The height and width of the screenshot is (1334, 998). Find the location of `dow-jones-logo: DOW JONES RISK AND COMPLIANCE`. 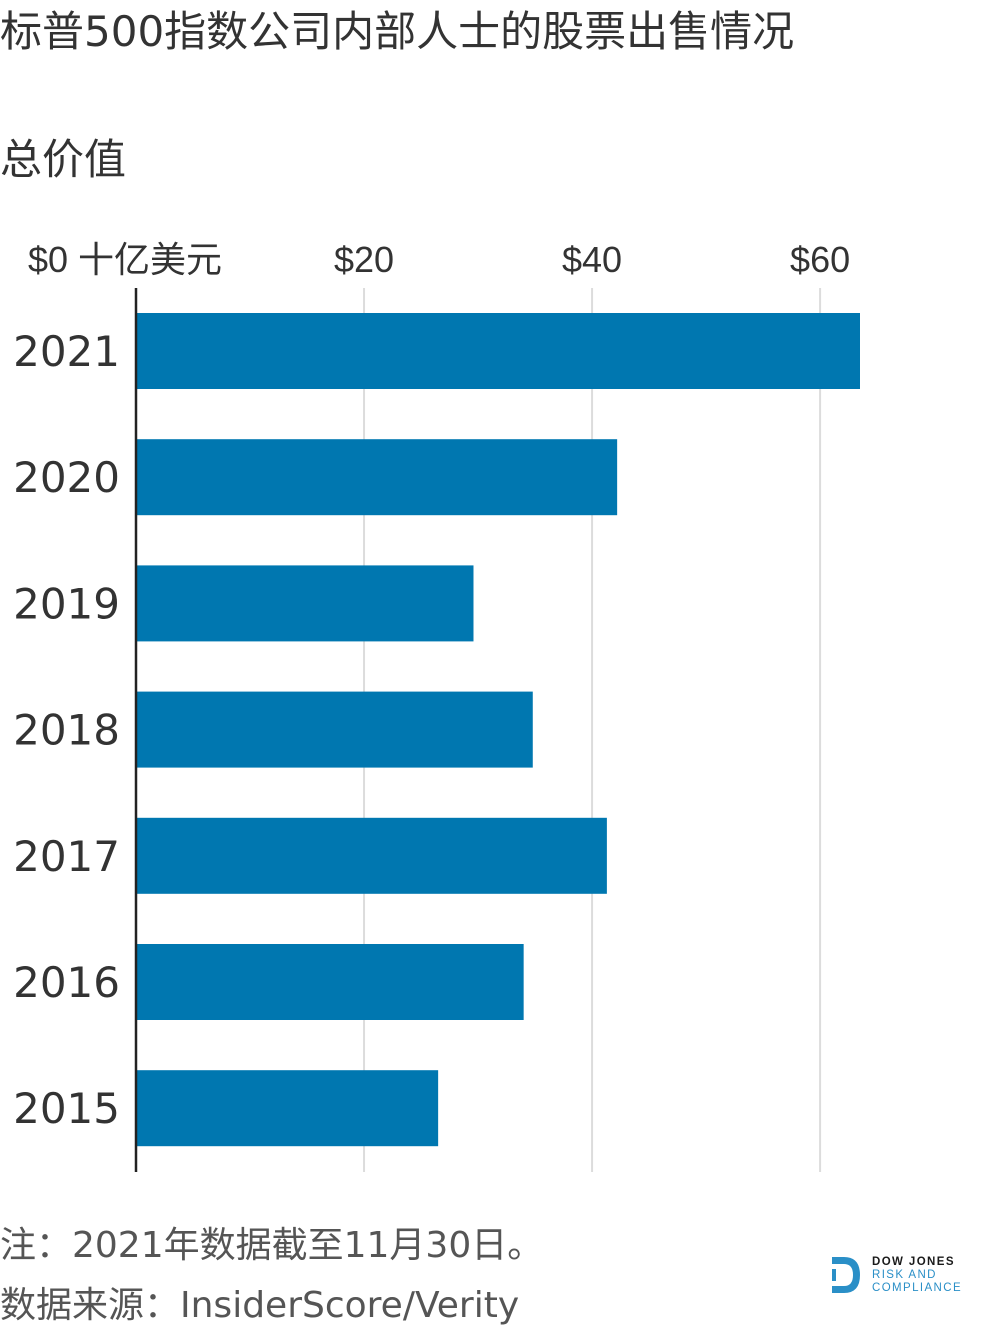

dow-jones-logo: DOW JONES RISK AND COMPLIANCE is located at coordinates (896, 1275).